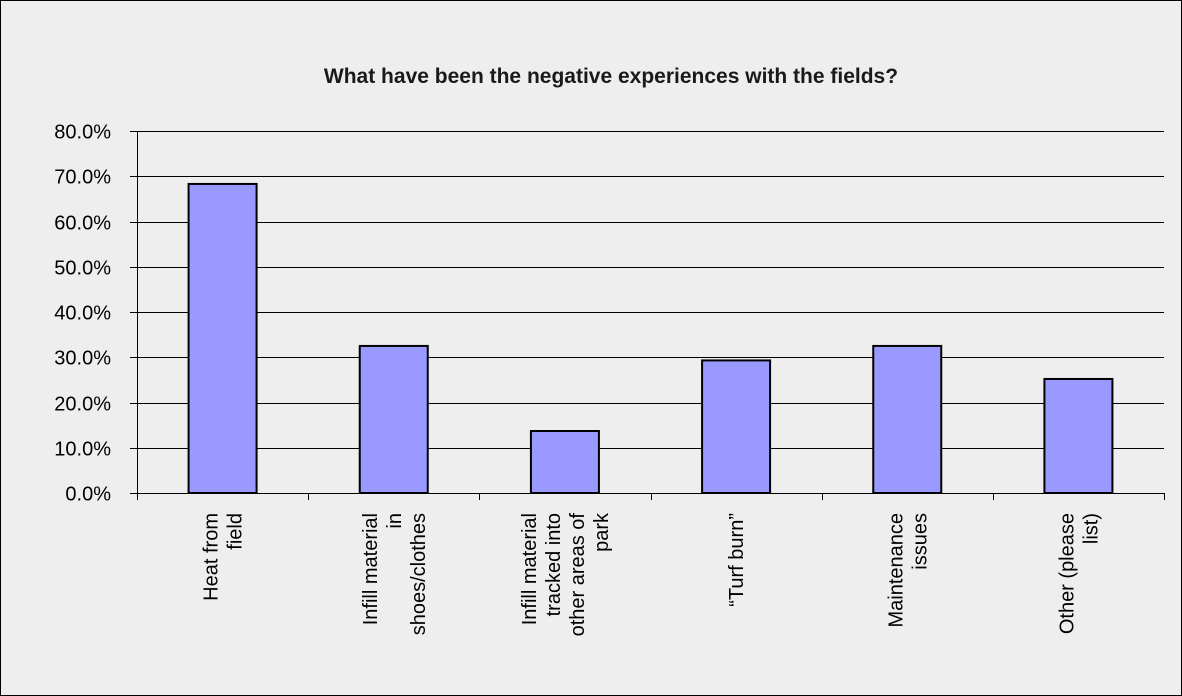 This screenshot has width=1182, height=696. Describe the element at coordinates (82, 269) in the screenshot. I see `y-tick-label: 50.0%` at that location.